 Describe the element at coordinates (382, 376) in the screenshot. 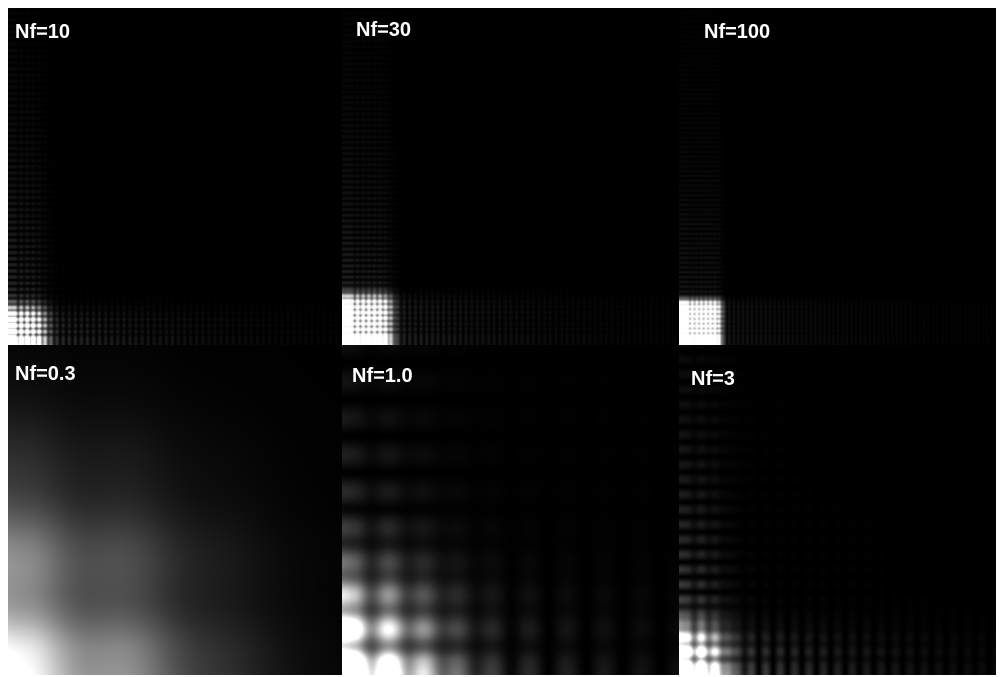

I see `panel-label: Nf=1.0` at that location.